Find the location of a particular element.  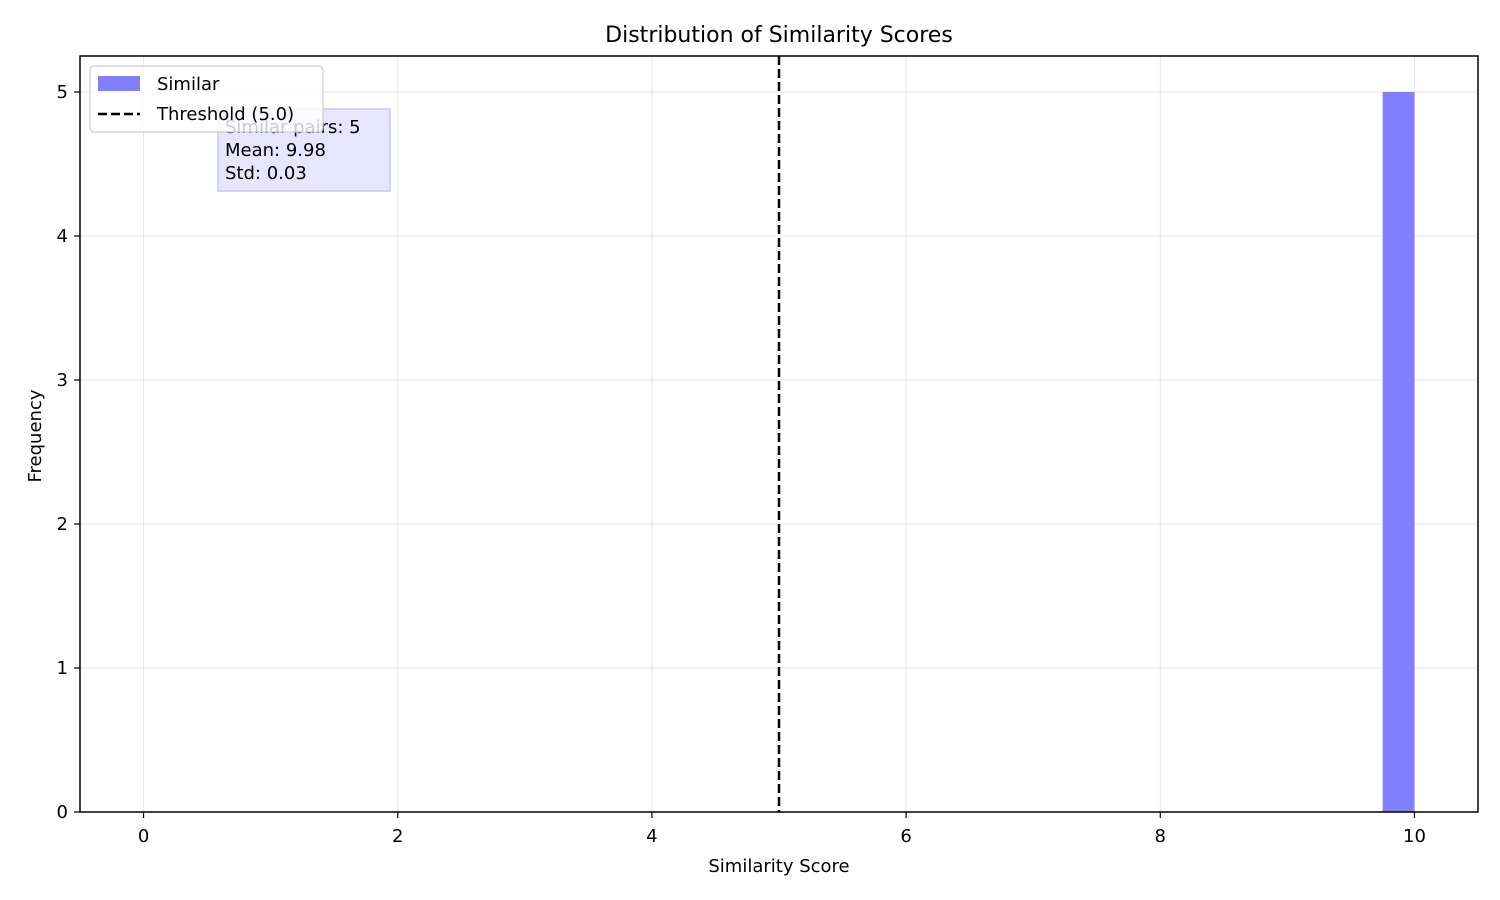

legend-label-threshold: Threshold (5.0) is located at coordinates (225, 114).